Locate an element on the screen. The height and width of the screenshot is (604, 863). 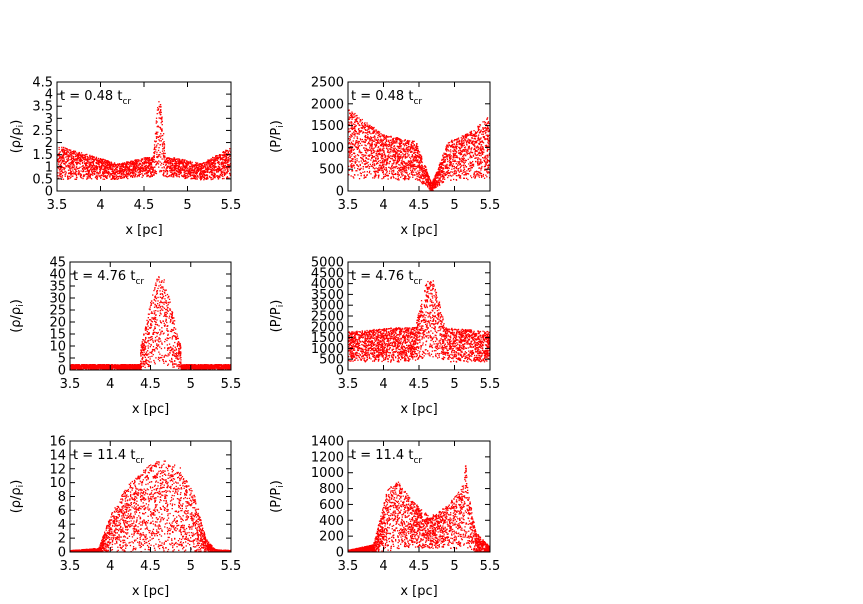
x-tick-label: 5.5 is located at coordinates (231, 205).